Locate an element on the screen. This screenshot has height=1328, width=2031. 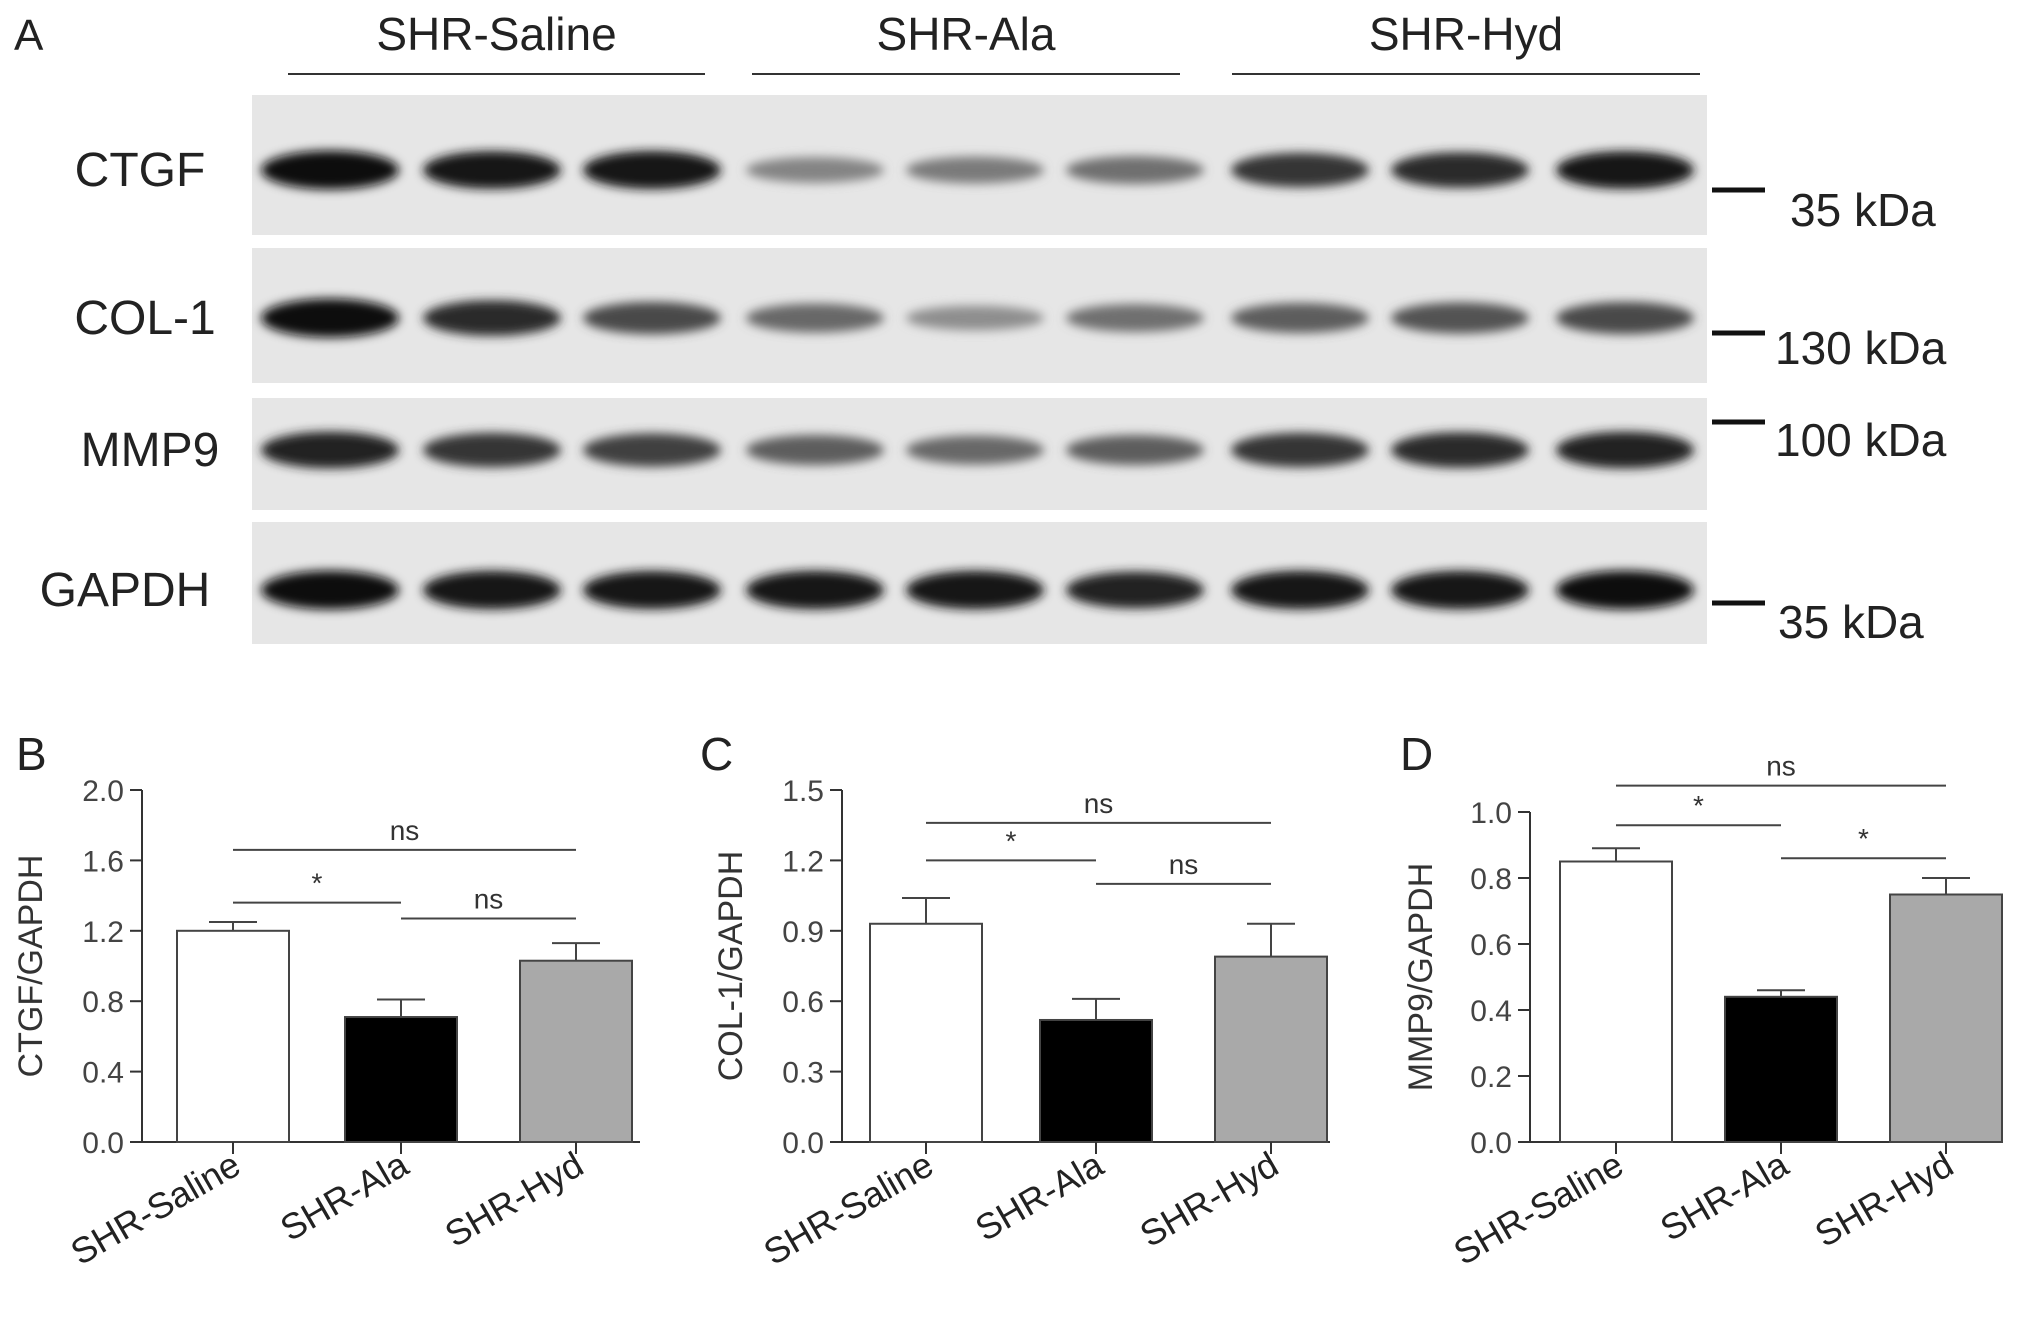
y-tick-label: 0.9 is located at coordinates (803, 932).